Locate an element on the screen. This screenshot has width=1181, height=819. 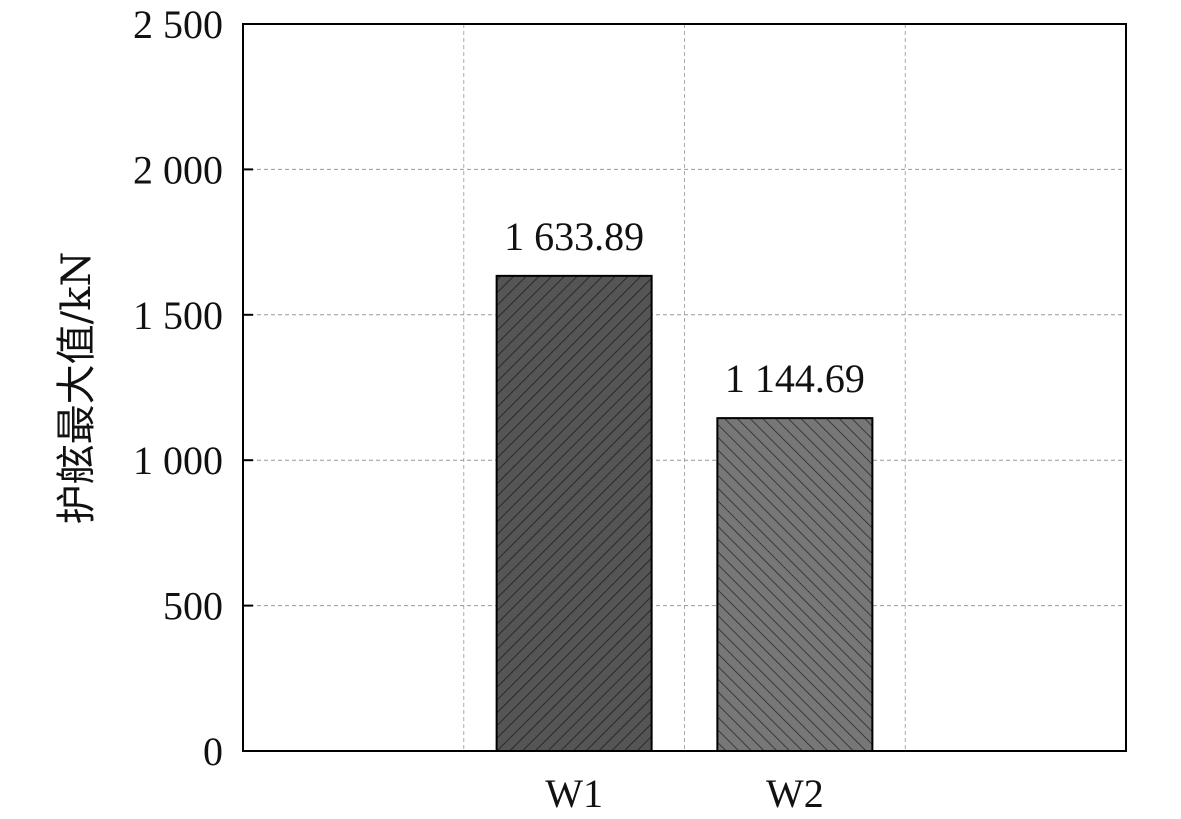
y-tick-label: 1 500 is located at coordinates (178, 315).